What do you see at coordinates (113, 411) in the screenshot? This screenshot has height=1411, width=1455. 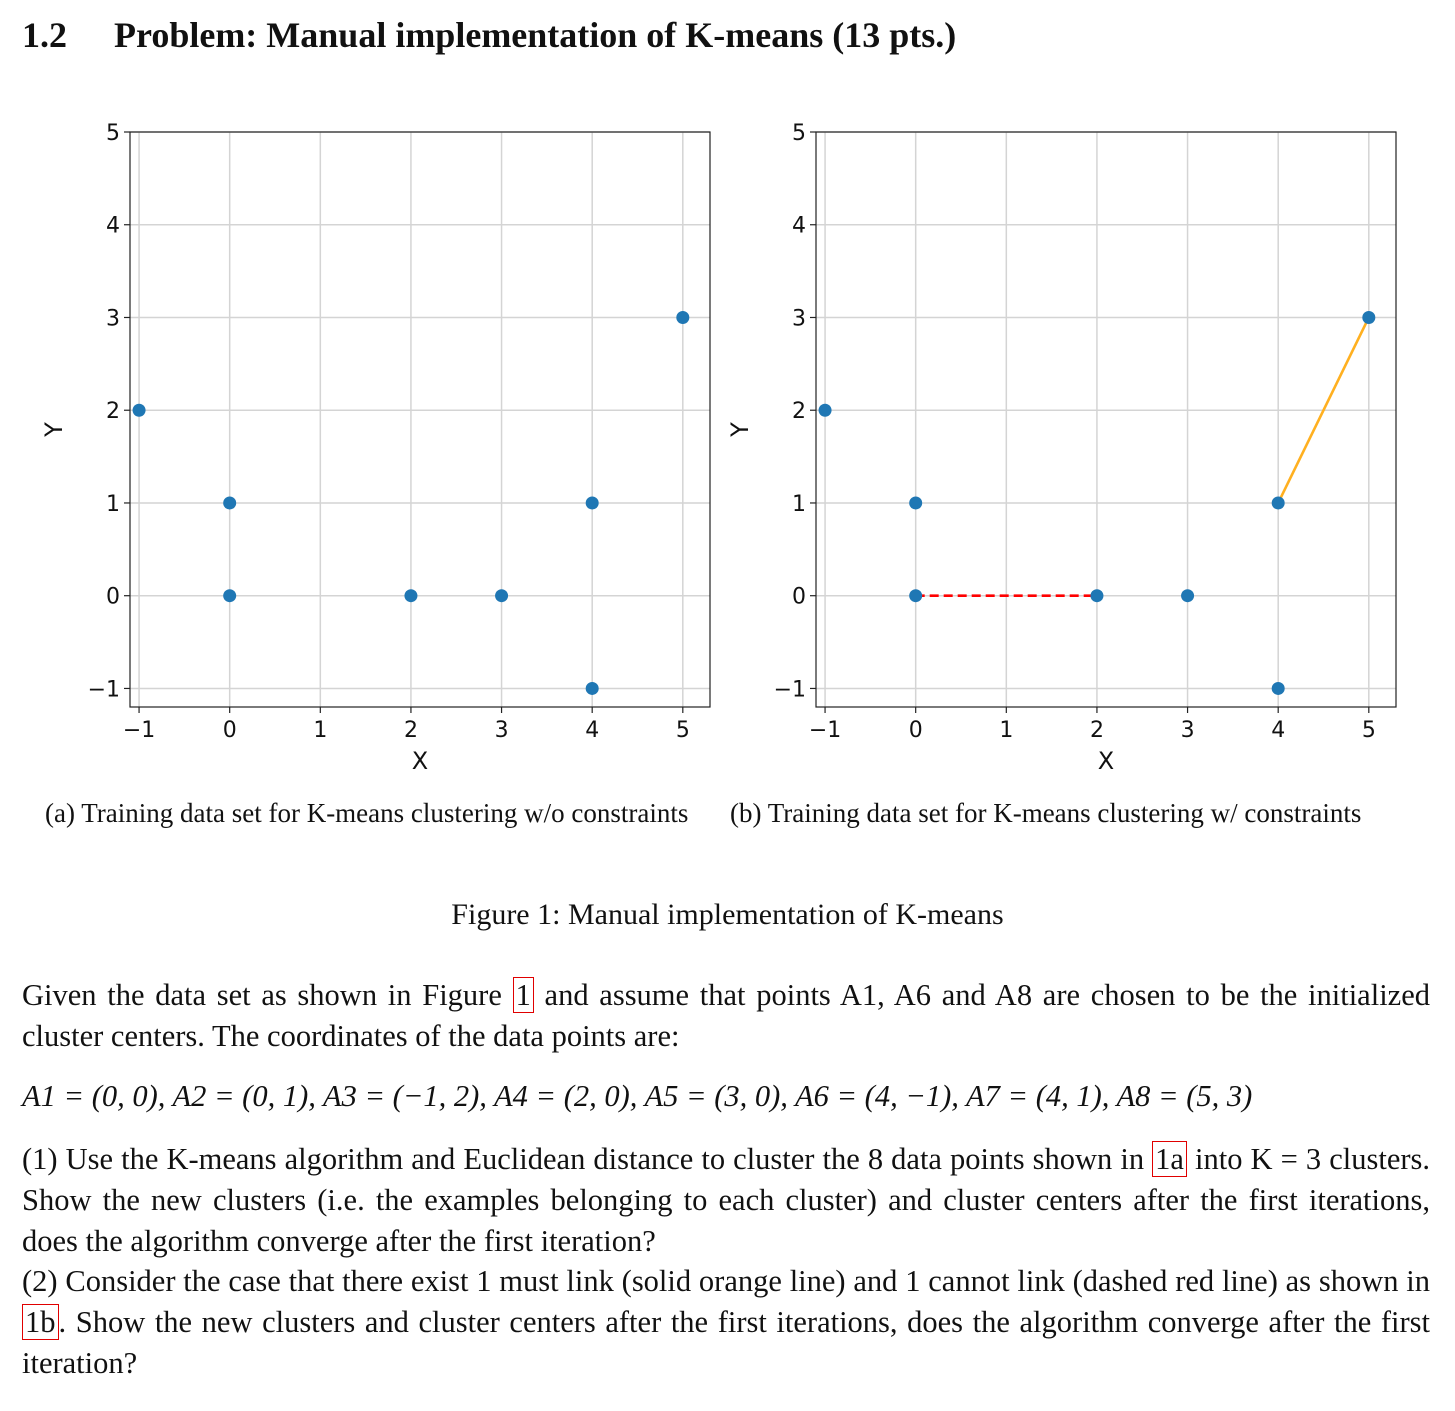 I see `chart-a-ytick-label-3: 2` at bounding box center [113, 411].